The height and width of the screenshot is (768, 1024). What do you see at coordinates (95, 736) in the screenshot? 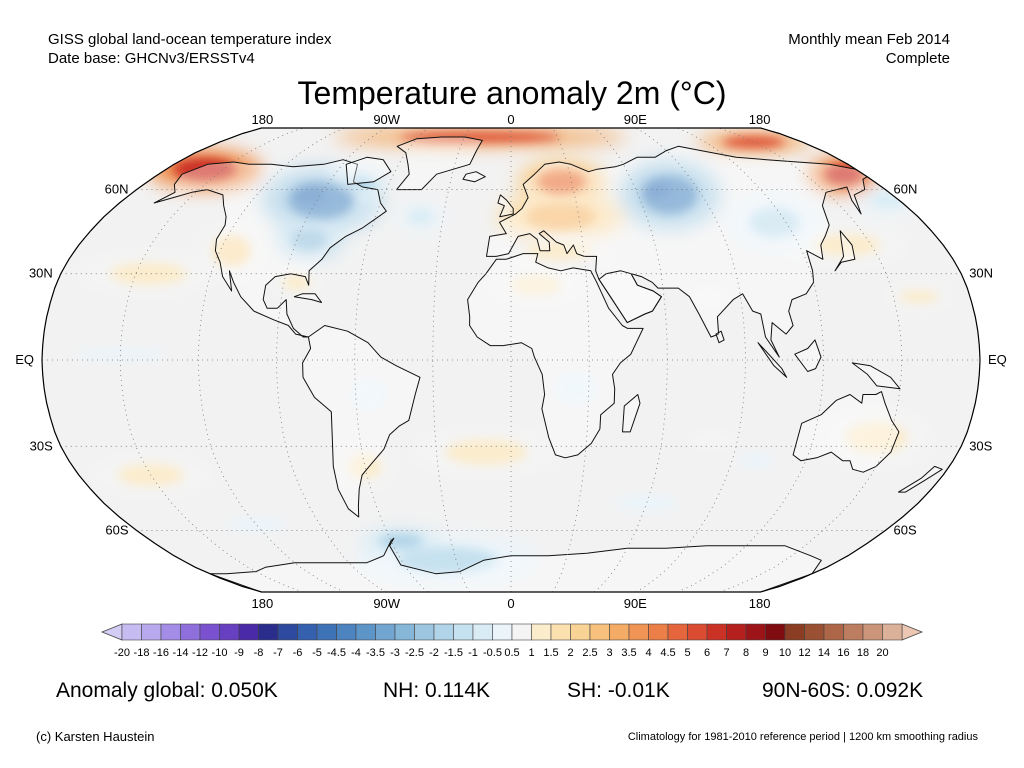
I see `footer-credit: (c) Karsten Haustein` at bounding box center [95, 736].